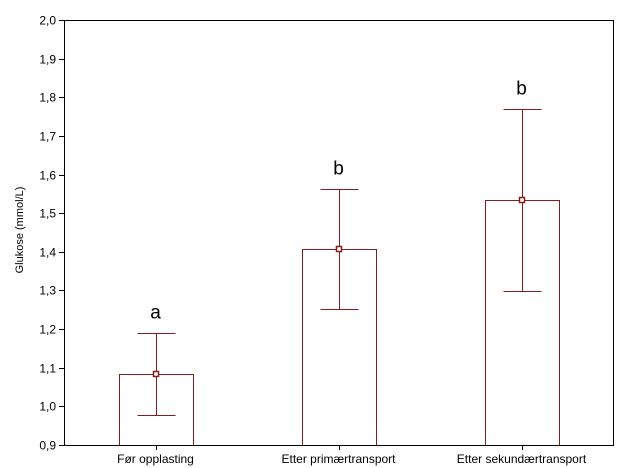  Describe the element at coordinates (155, 459) in the screenshot. I see `x-category-label: Før opplasting` at that location.